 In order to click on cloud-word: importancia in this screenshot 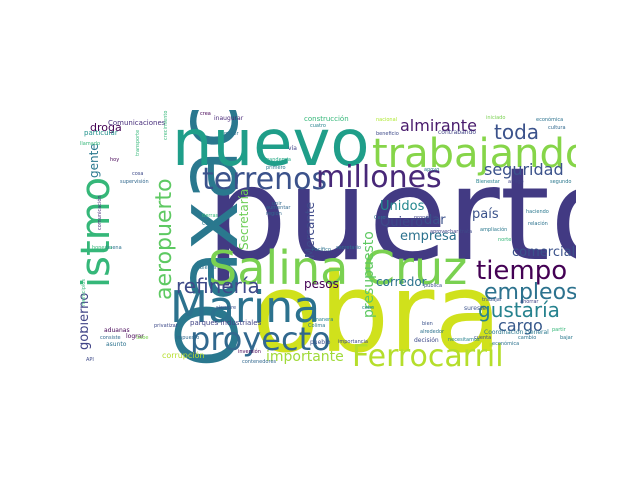, I will do `click(353, 342)`.